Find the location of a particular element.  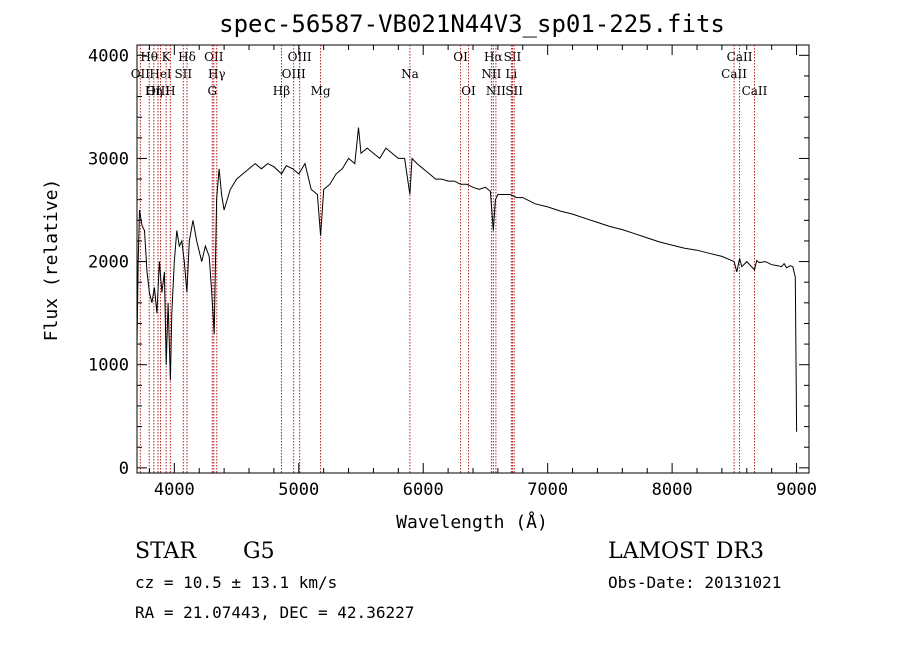

line-label-11: G is located at coordinates (212, 91).